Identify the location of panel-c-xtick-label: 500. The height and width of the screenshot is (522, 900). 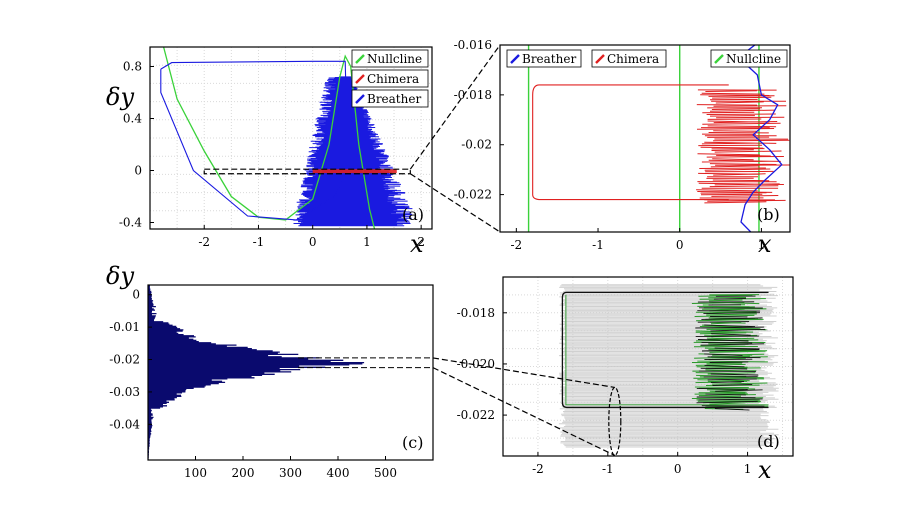
(385, 473).